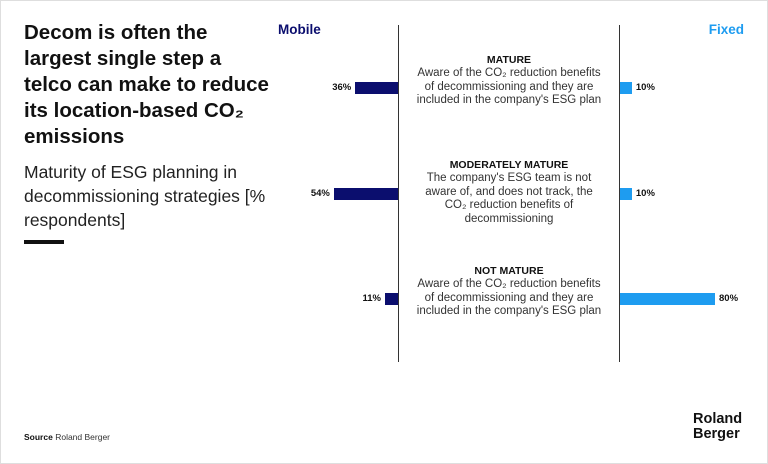 The width and height of the screenshot is (768, 464). What do you see at coordinates (44, 242) in the screenshot?
I see `title-divider` at bounding box center [44, 242].